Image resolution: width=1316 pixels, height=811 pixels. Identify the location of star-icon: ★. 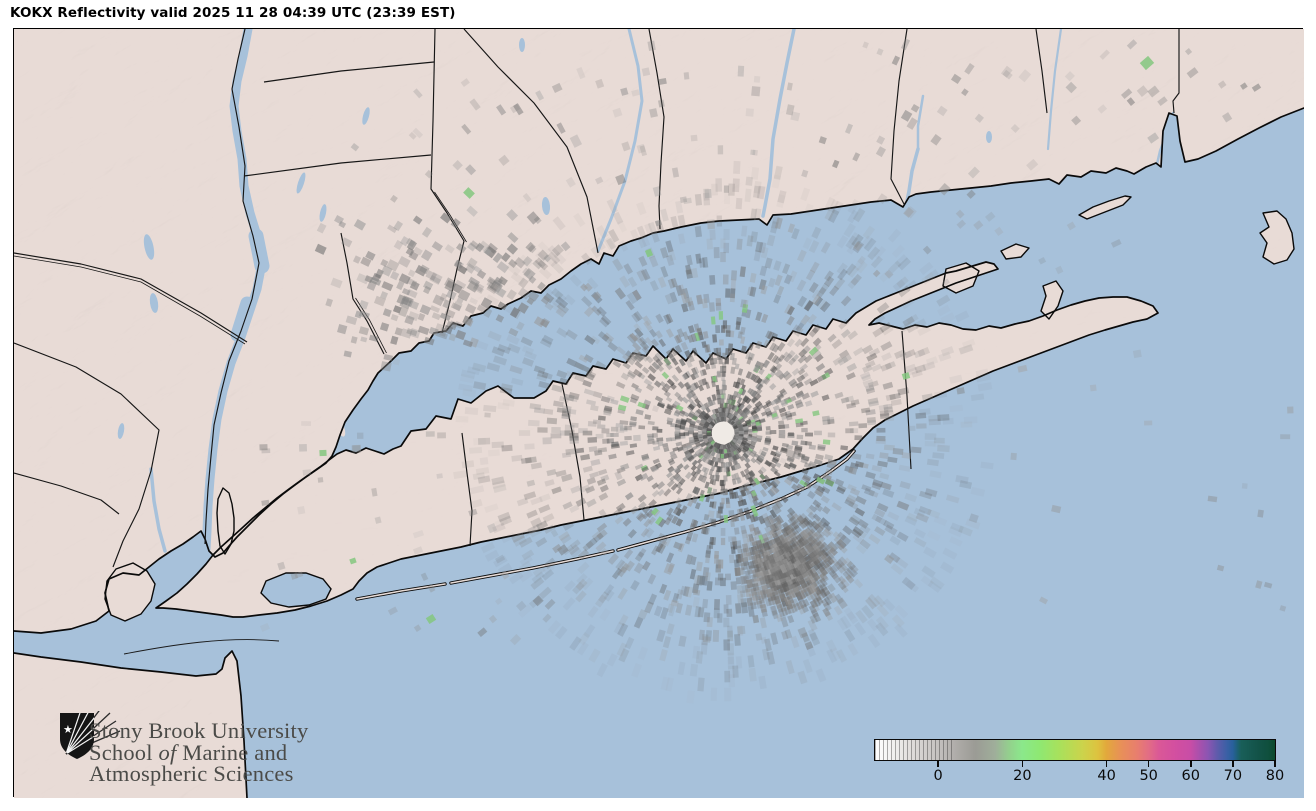
(68, 729).